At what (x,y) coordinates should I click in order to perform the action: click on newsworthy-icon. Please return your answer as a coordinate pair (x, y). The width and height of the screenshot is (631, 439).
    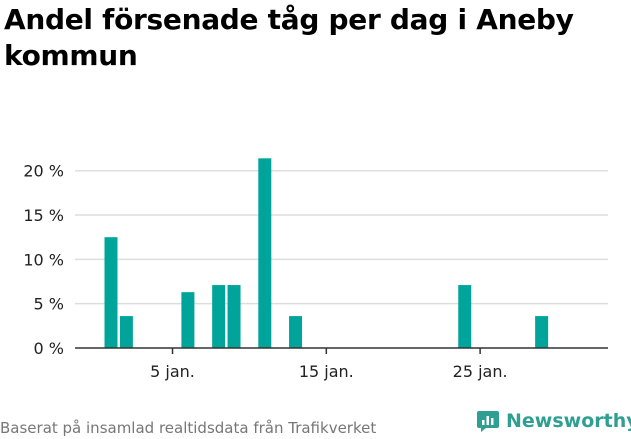
    Looking at the image, I should click on (488, 421).